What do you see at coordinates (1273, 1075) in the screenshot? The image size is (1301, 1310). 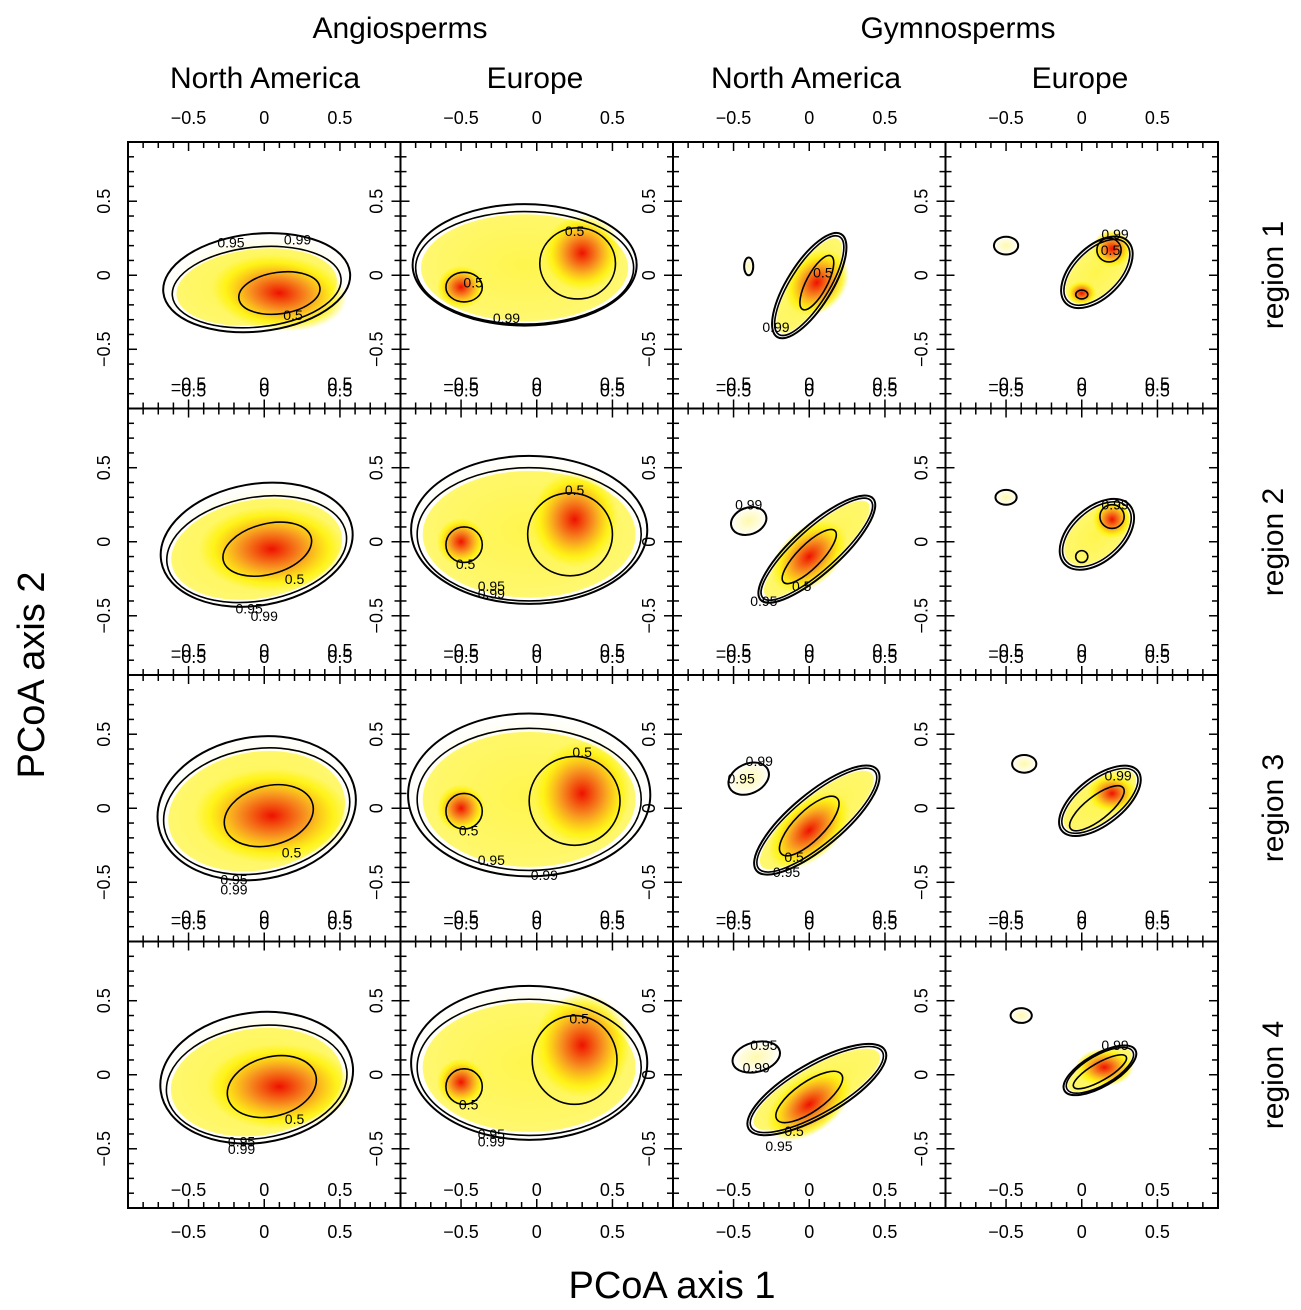 I see `row-label-4: region 4` at bounding box center [1273, 1075].